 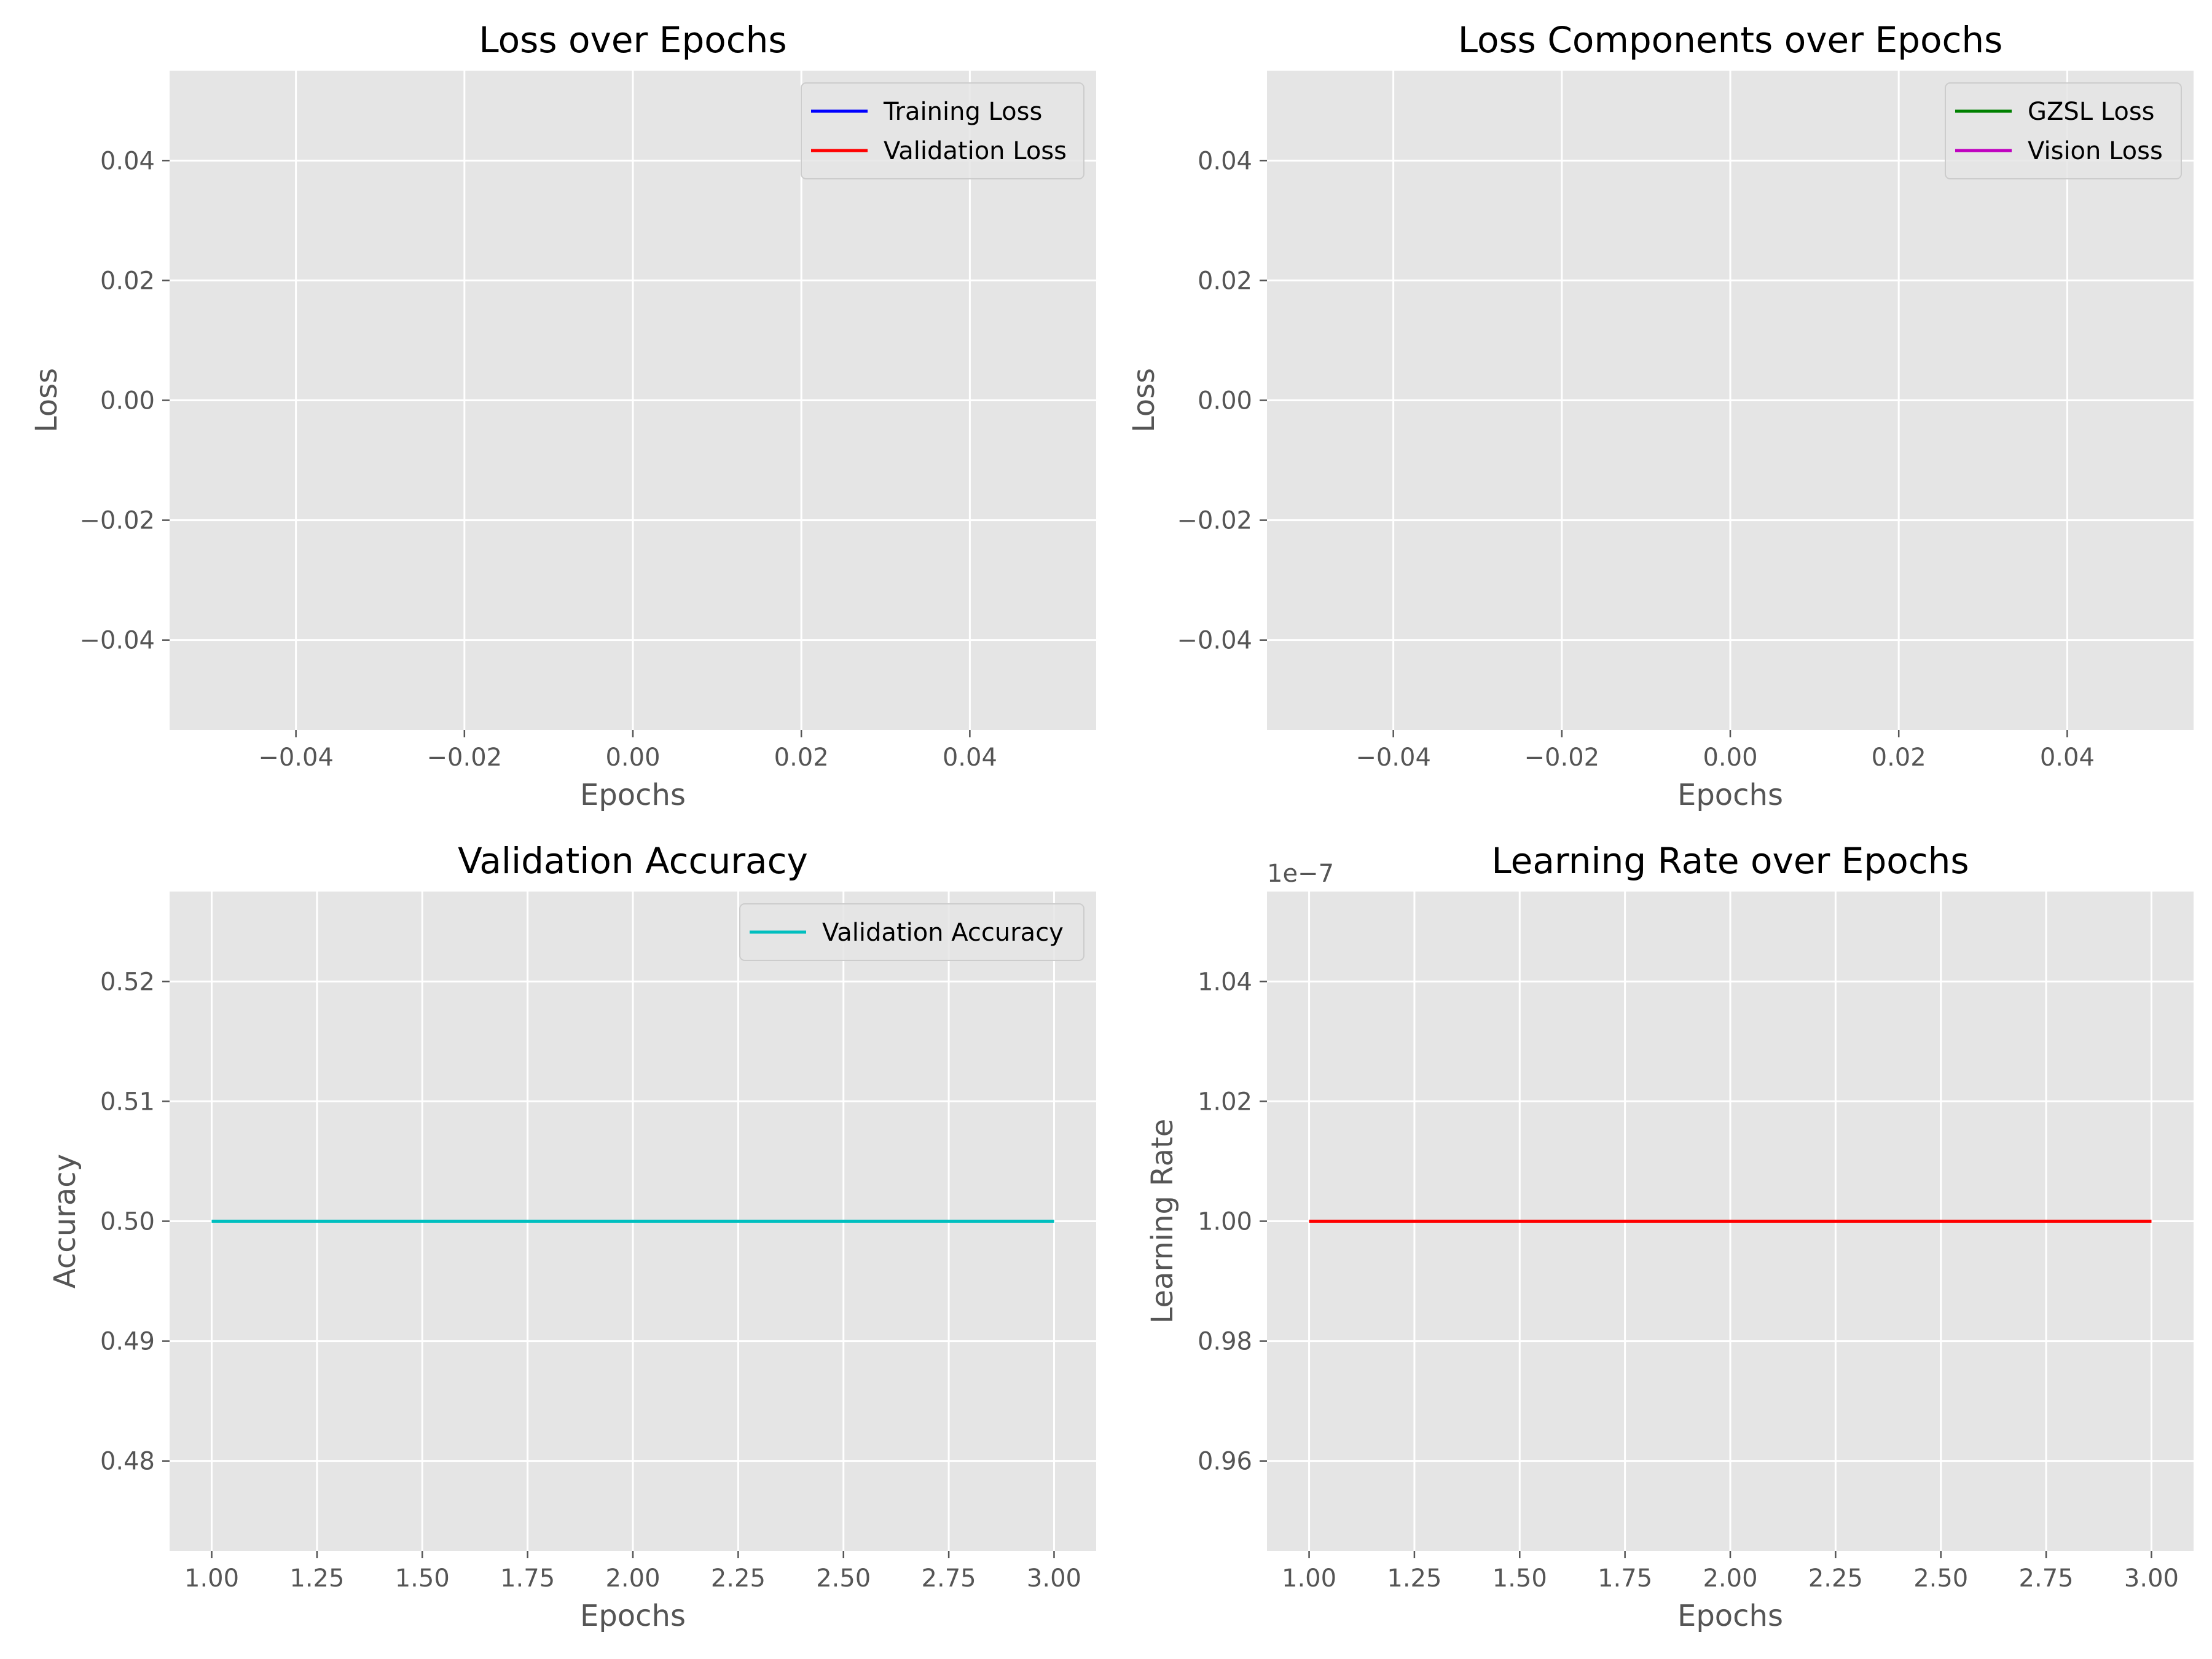 I want to click on y-tick-label: 0.48, so click(x=127, y=1462).